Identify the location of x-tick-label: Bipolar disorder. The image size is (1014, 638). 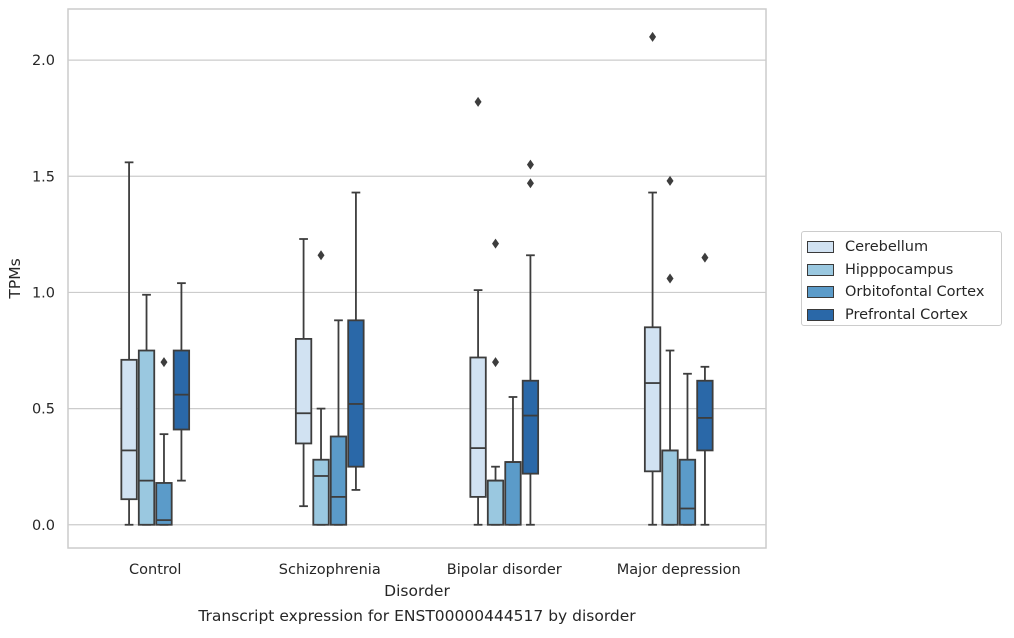
(504, 570).